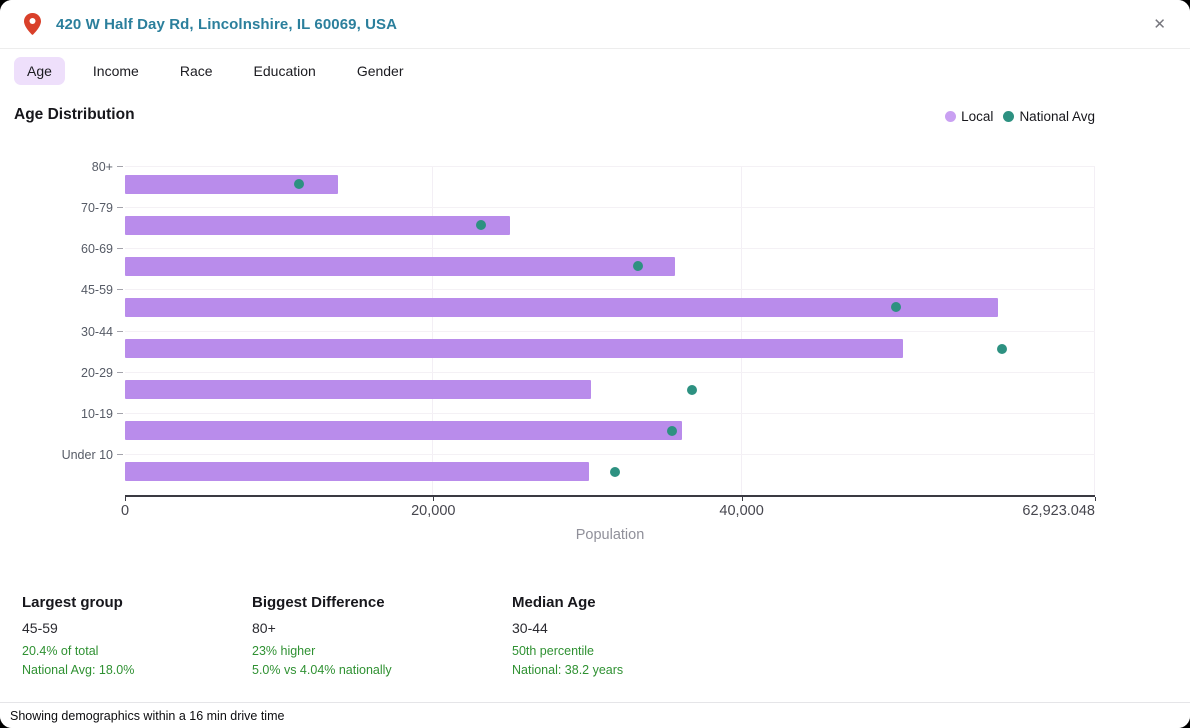 The height and width of the screenshot is (728, 1190). What do you see at coordinates (610, 535) in the screenshot?
I see `x-axis-label: Population` at bounding box center [610, 535].